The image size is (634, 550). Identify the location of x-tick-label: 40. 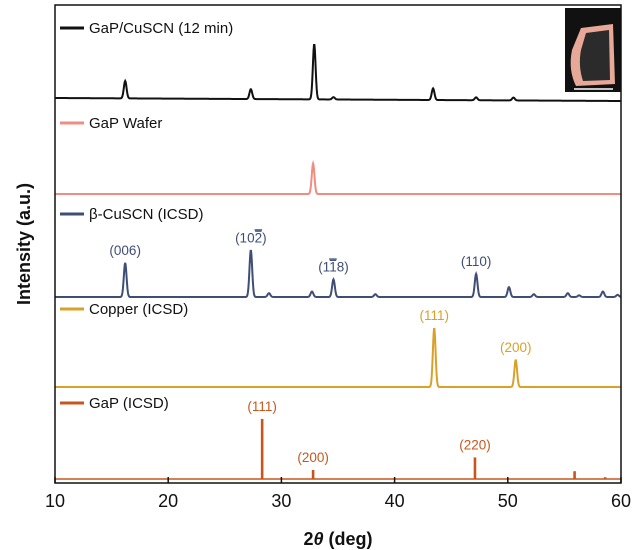
(395, 501).